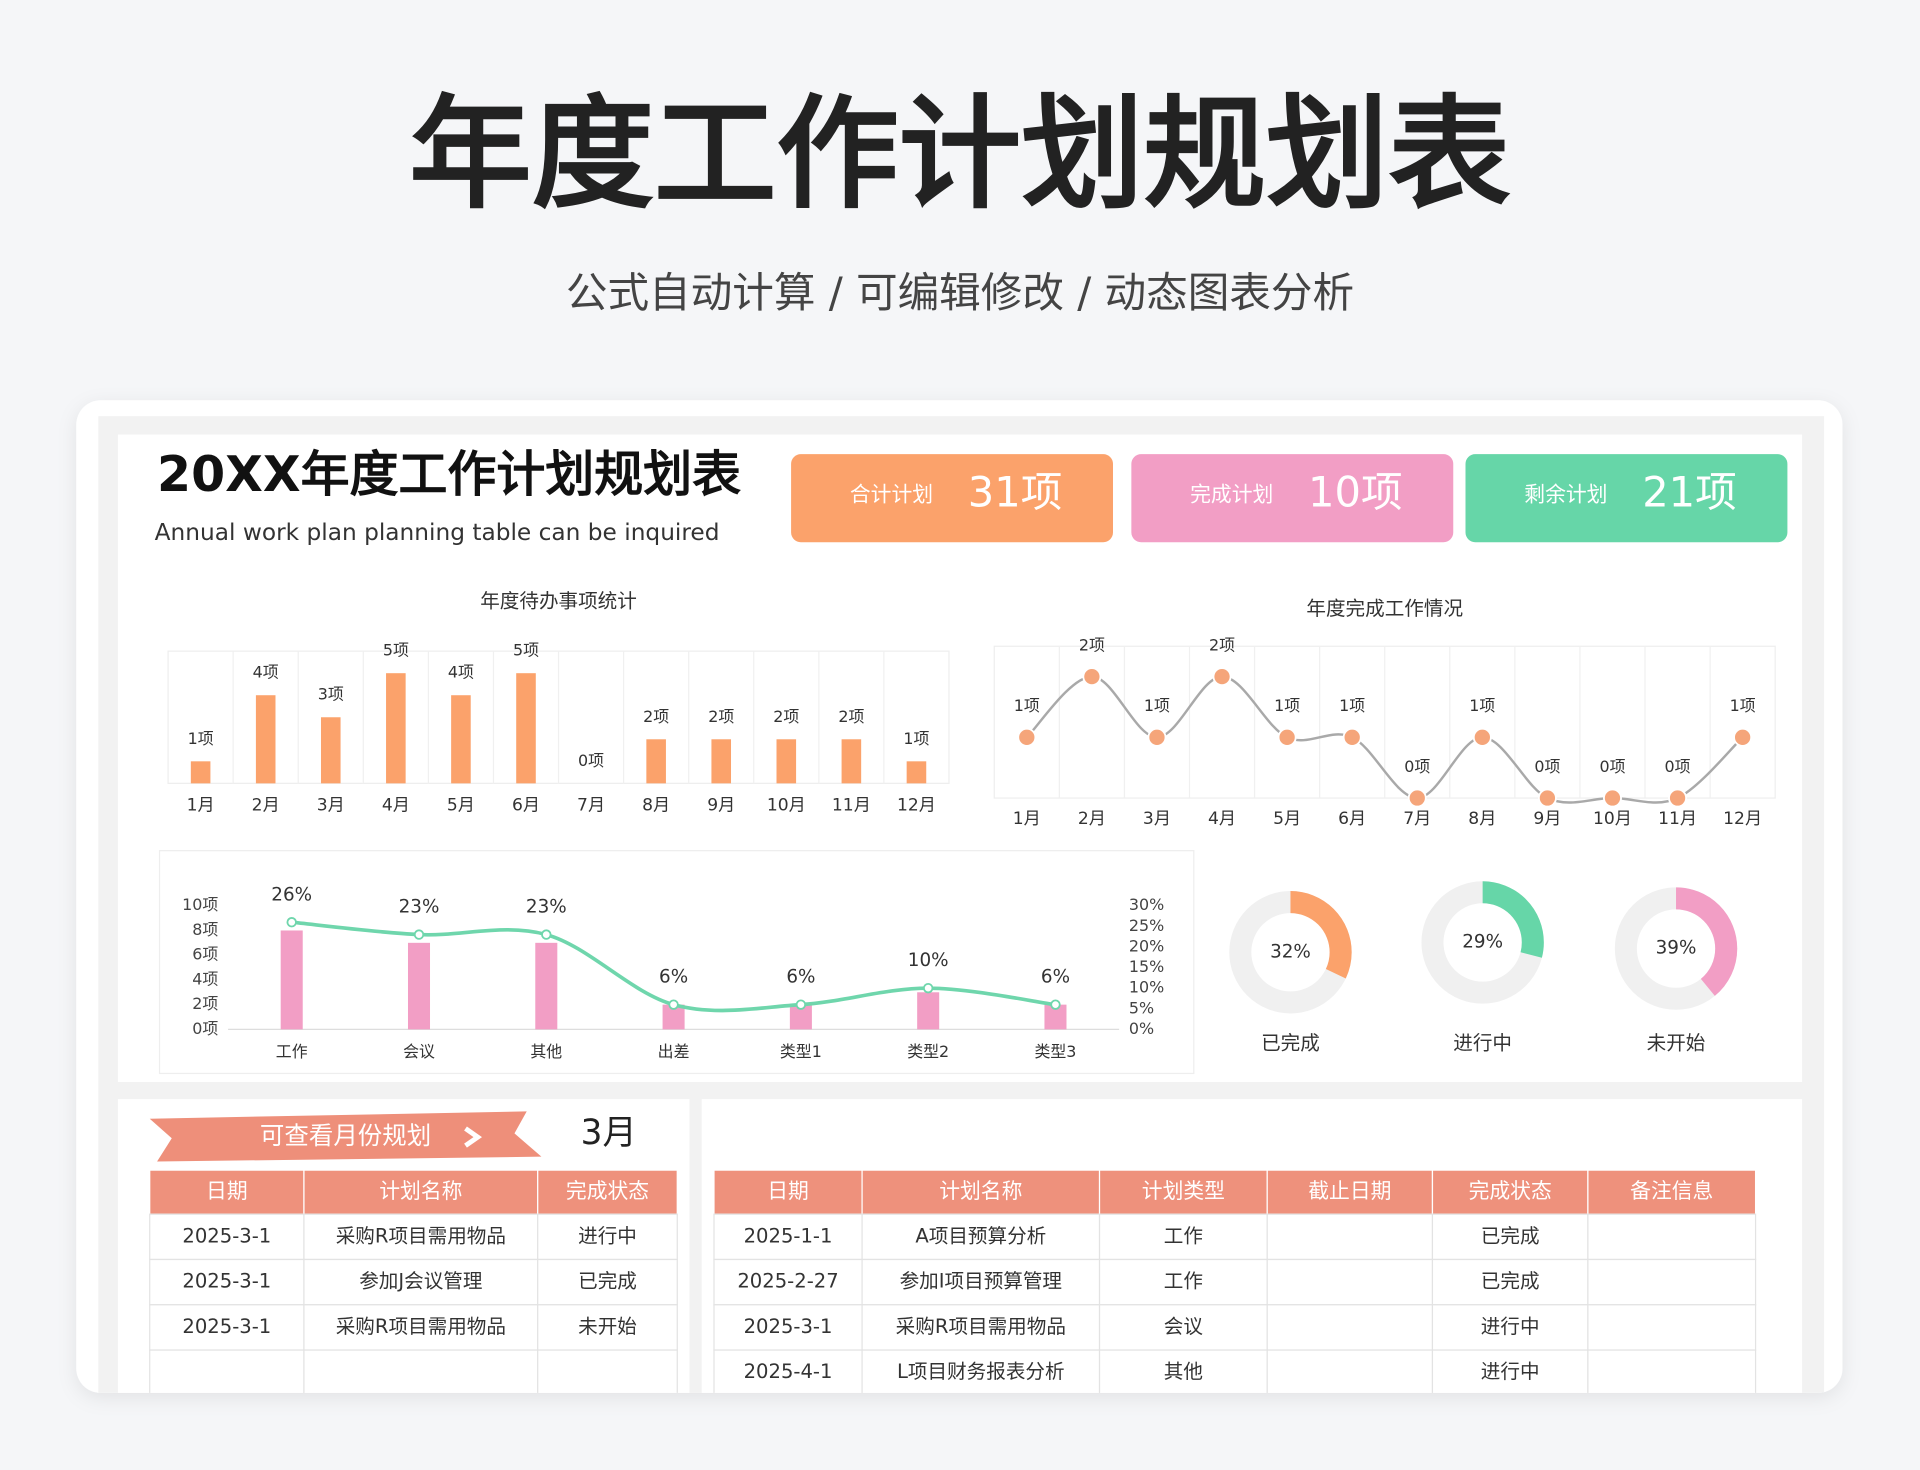 The width and height of the screenshot is (1920, 1470). Describe the element at coordinates (1612, 819) in the screenshot. I see `x-tick-label: 10月` at that location.